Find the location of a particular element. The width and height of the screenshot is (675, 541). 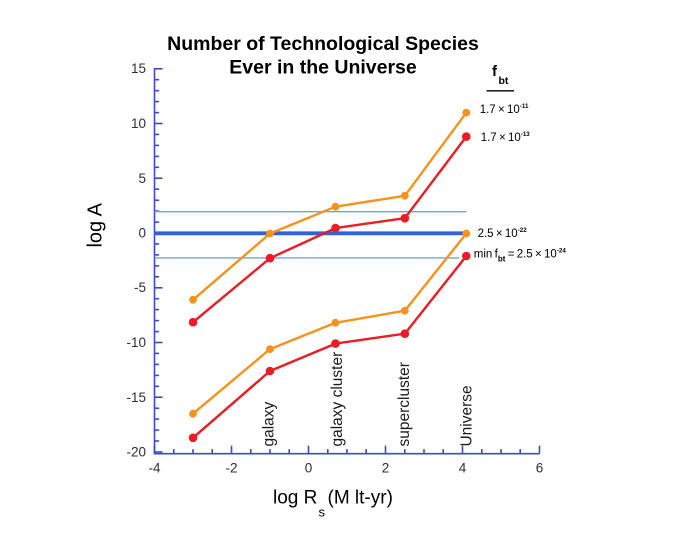

svg-text: galaxy cluster is located at coordinates (337, 399).